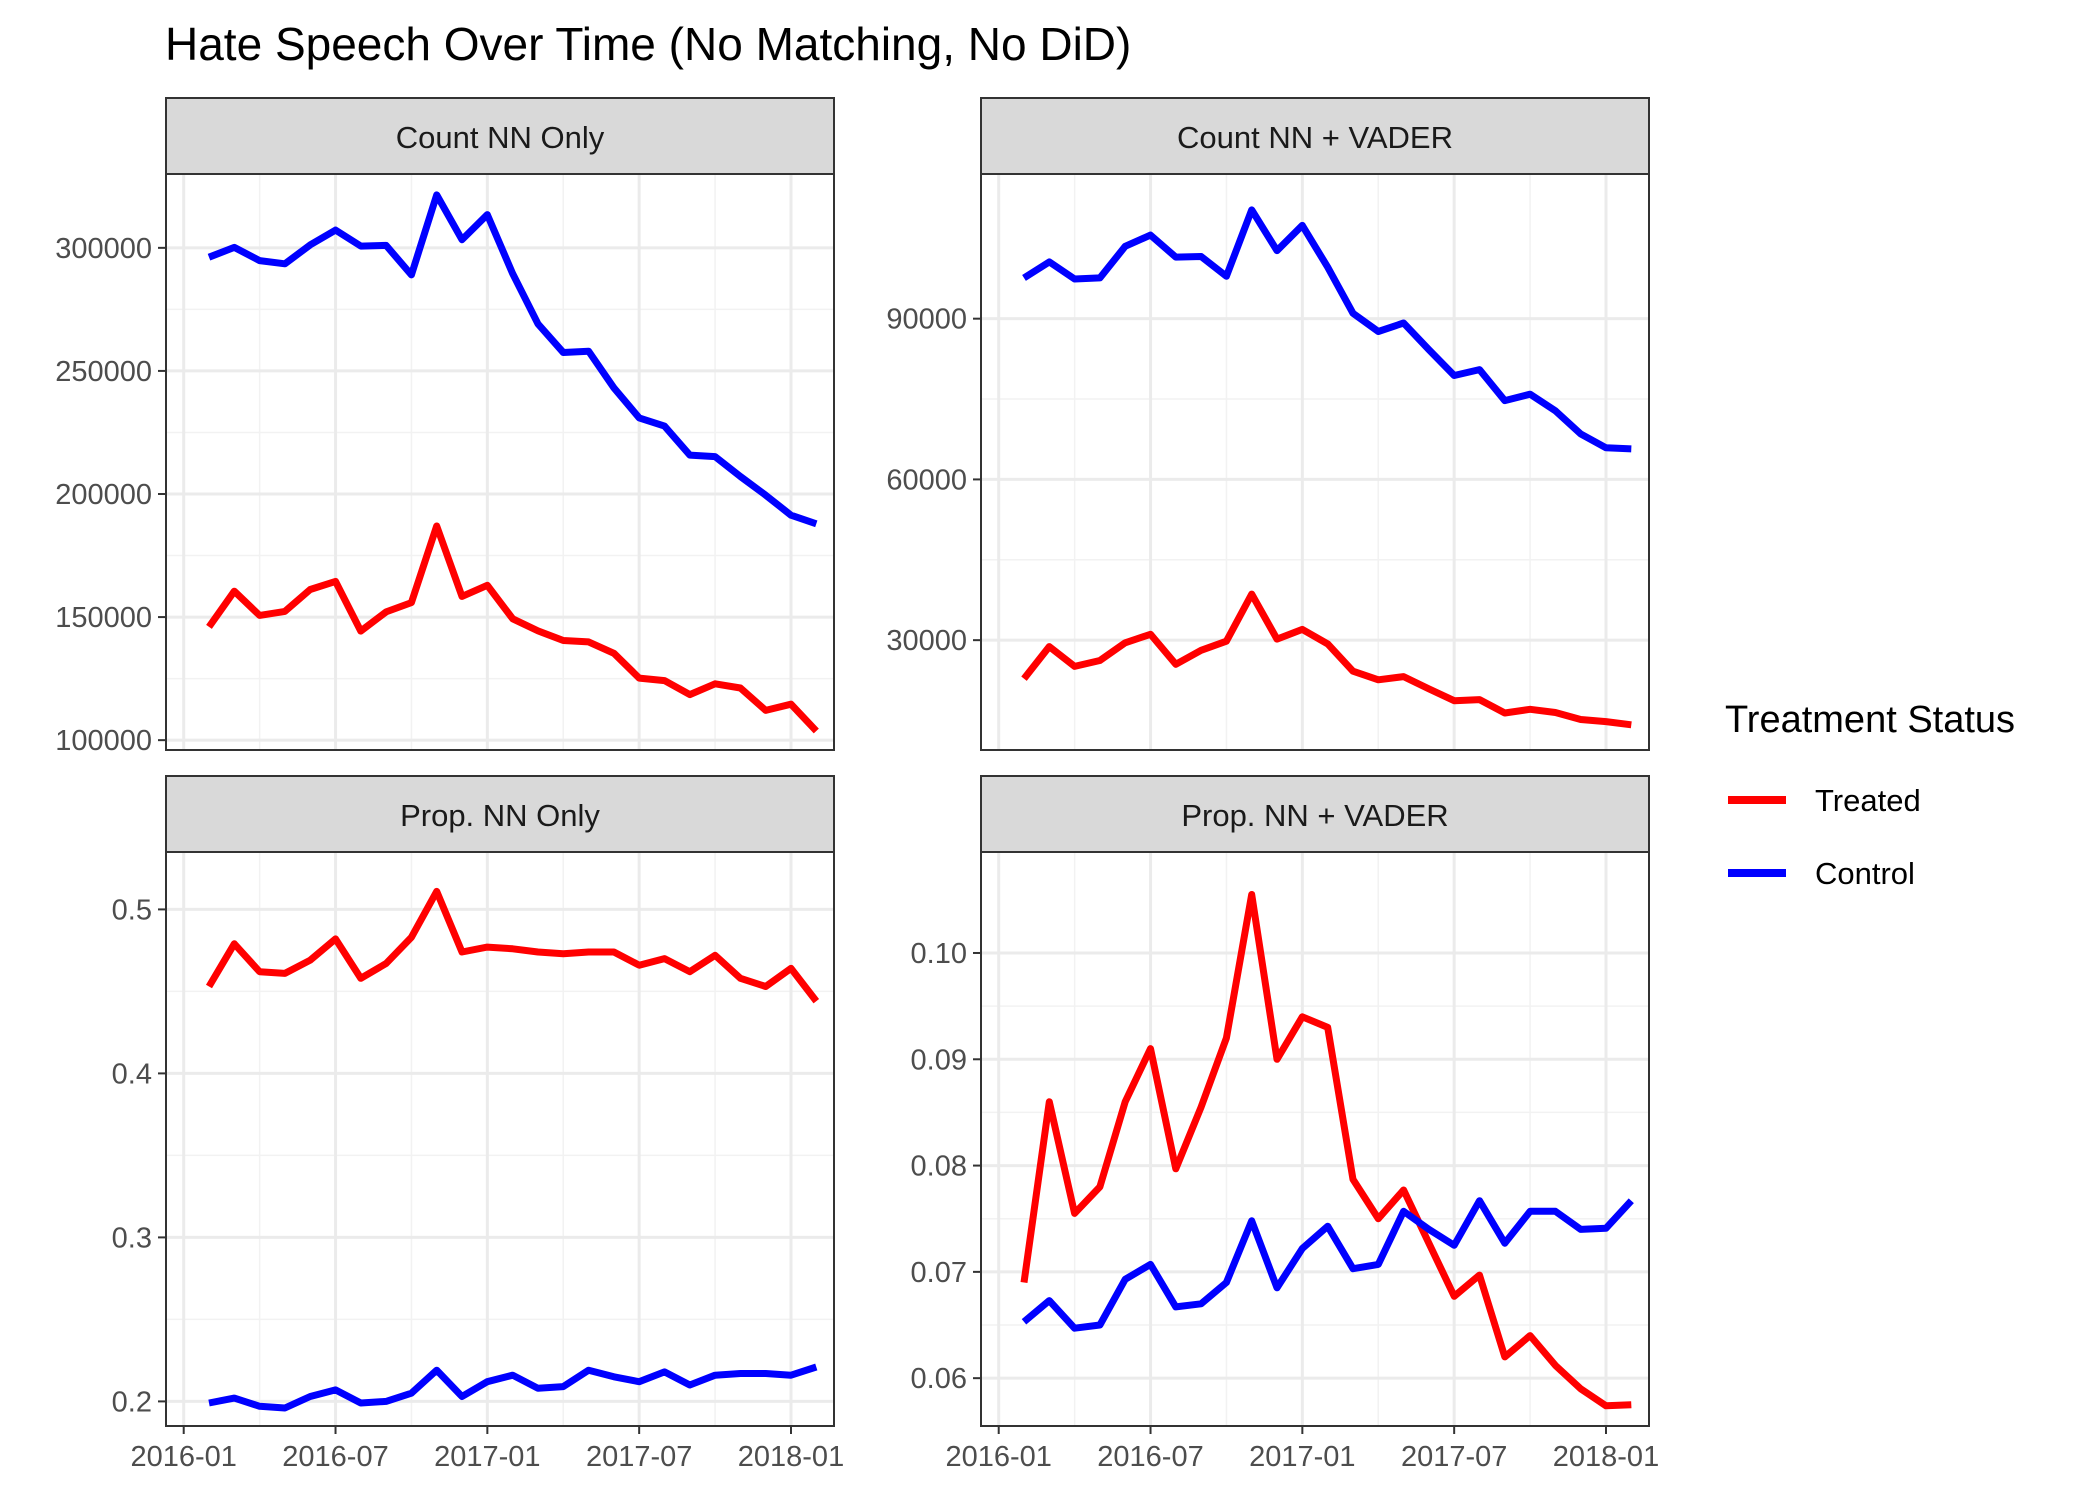  What do you see at coordinates (1868, 800) in the screenshot?
I see `legend-label-treated: Treated` at bounding box center [1868, 800].